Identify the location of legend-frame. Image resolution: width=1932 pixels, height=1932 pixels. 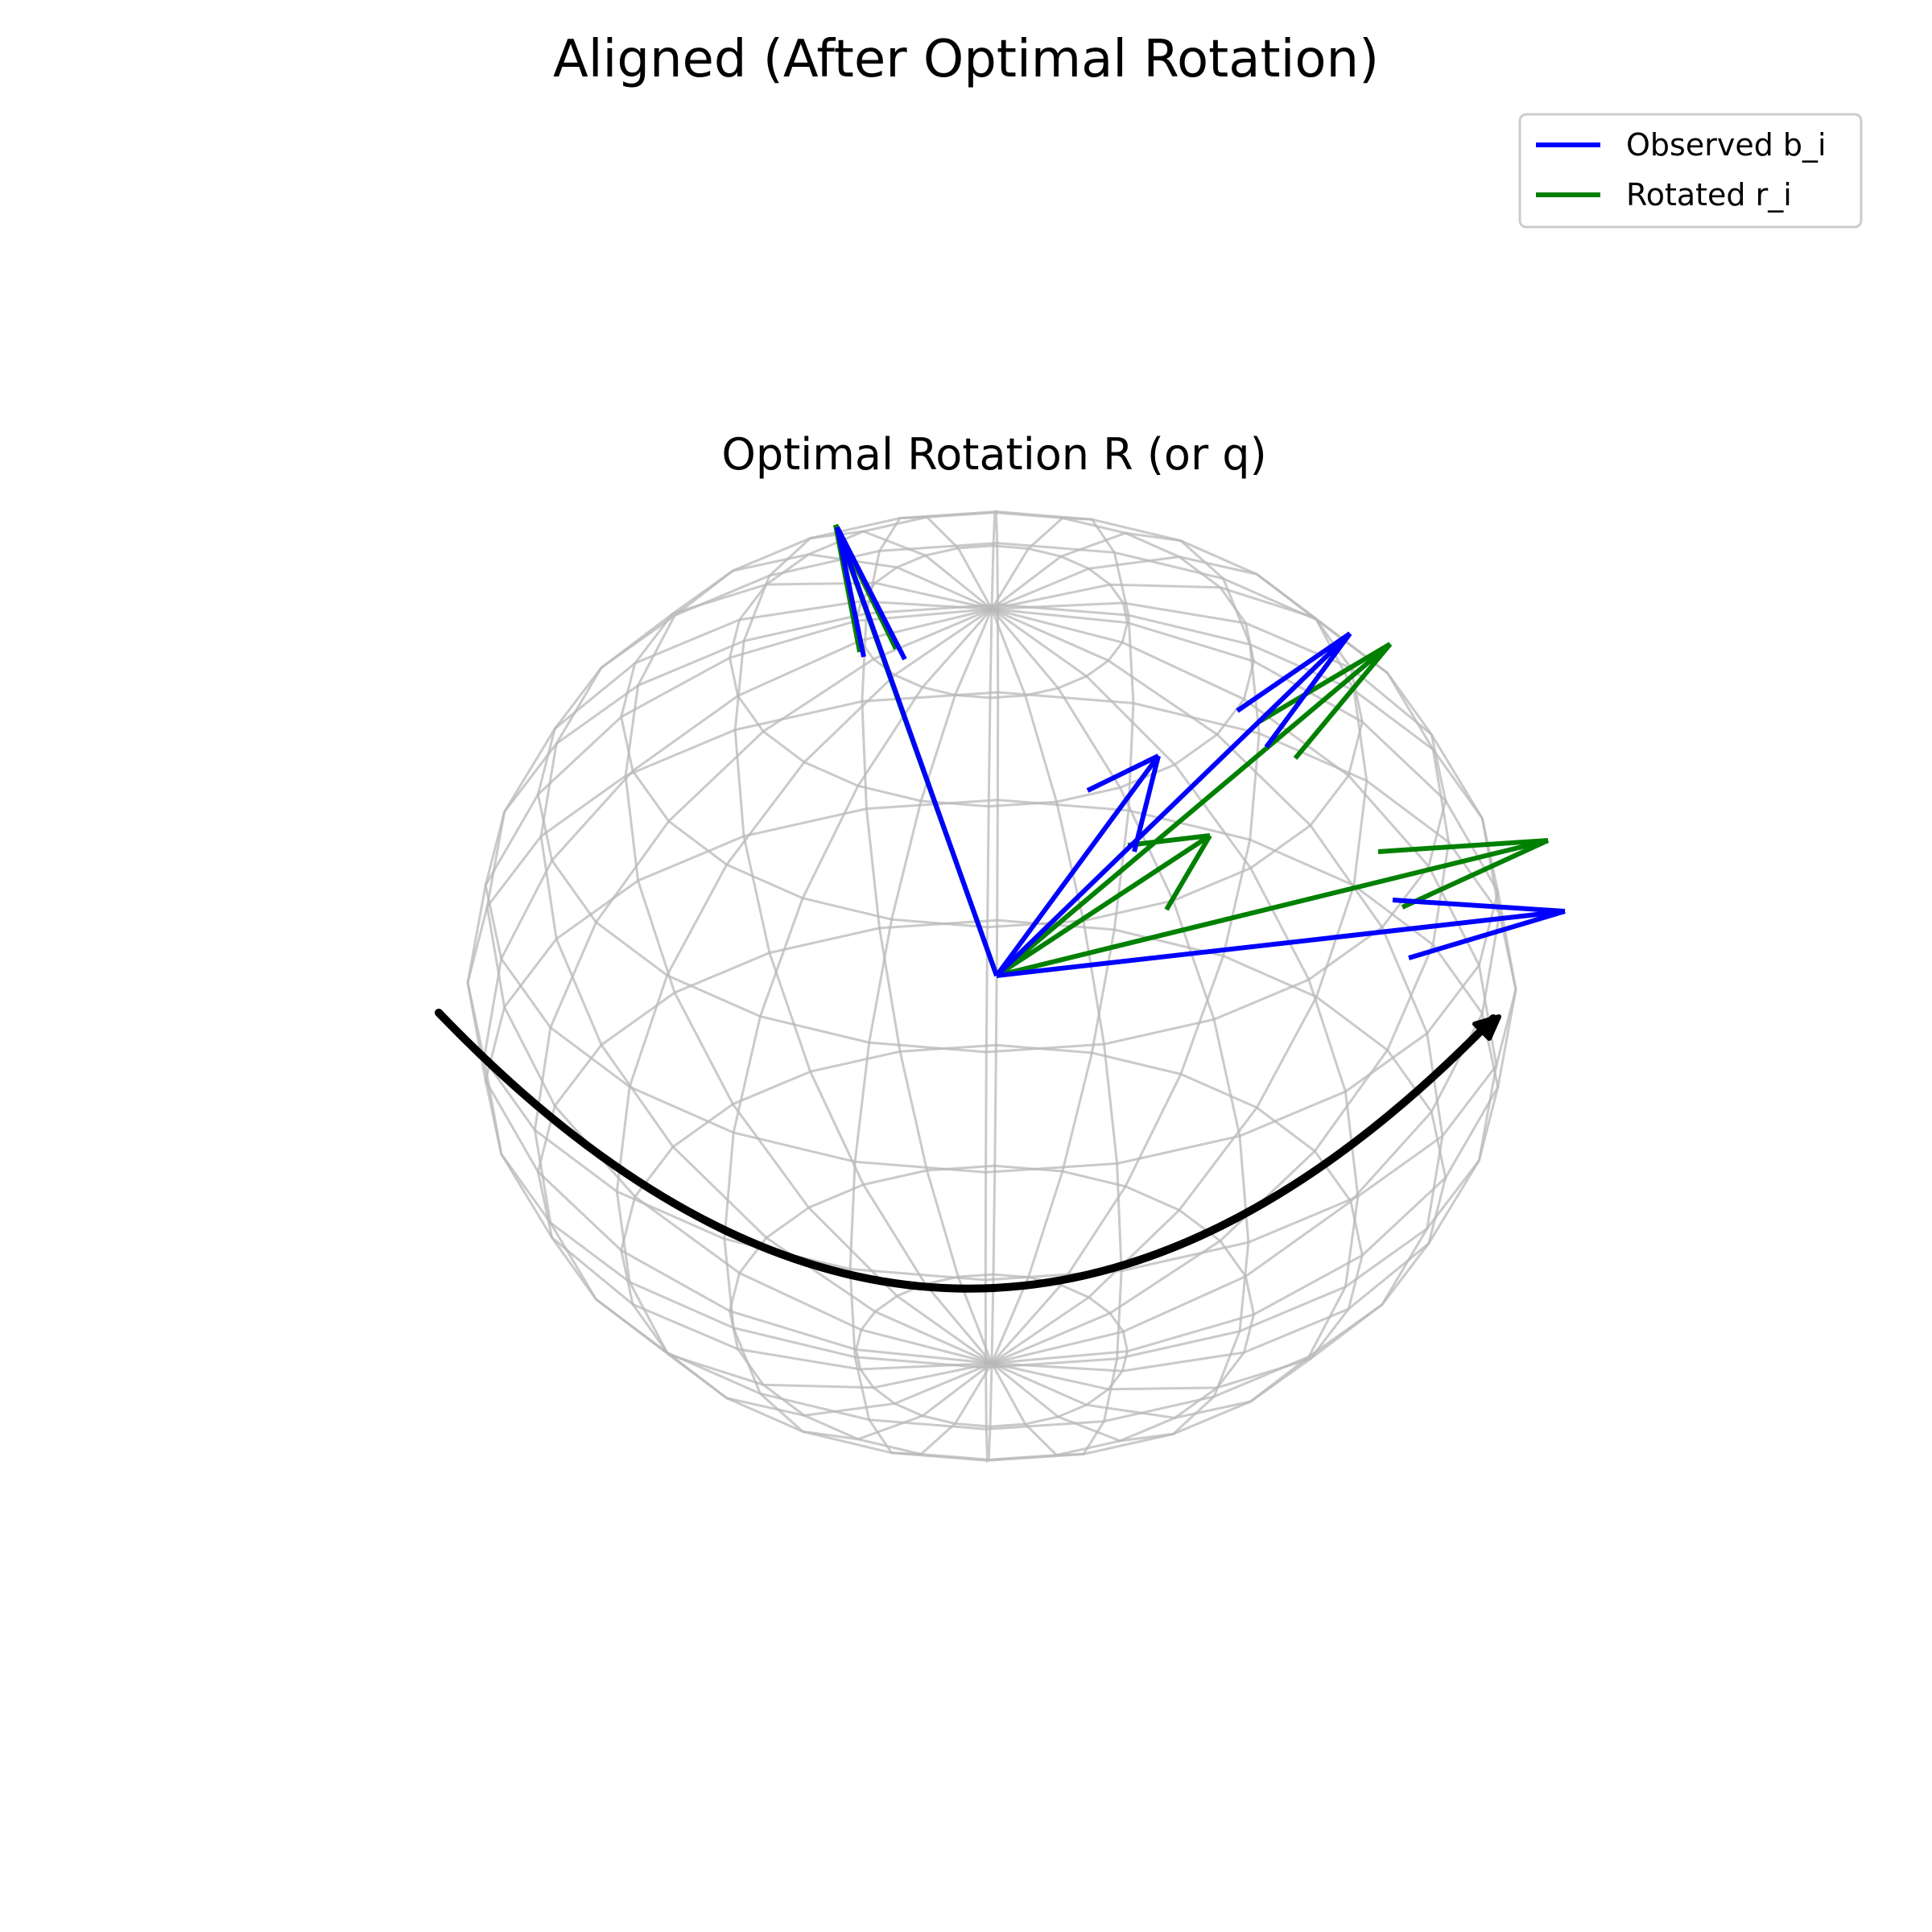
(1690, 171).